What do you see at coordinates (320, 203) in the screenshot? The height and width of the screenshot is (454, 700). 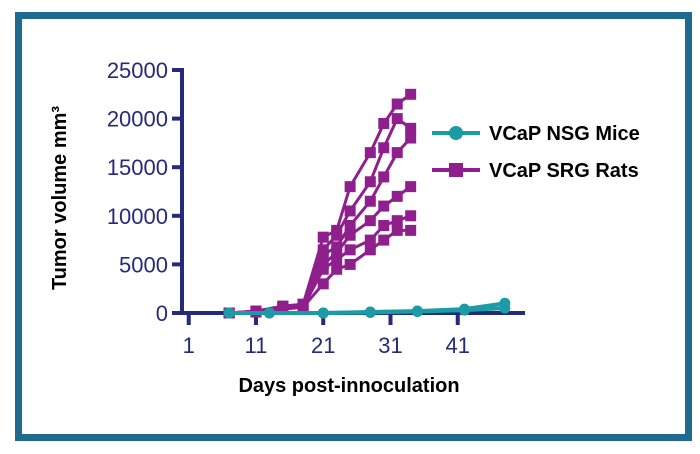 I see `series-rats` at bounding box center [320, 203].